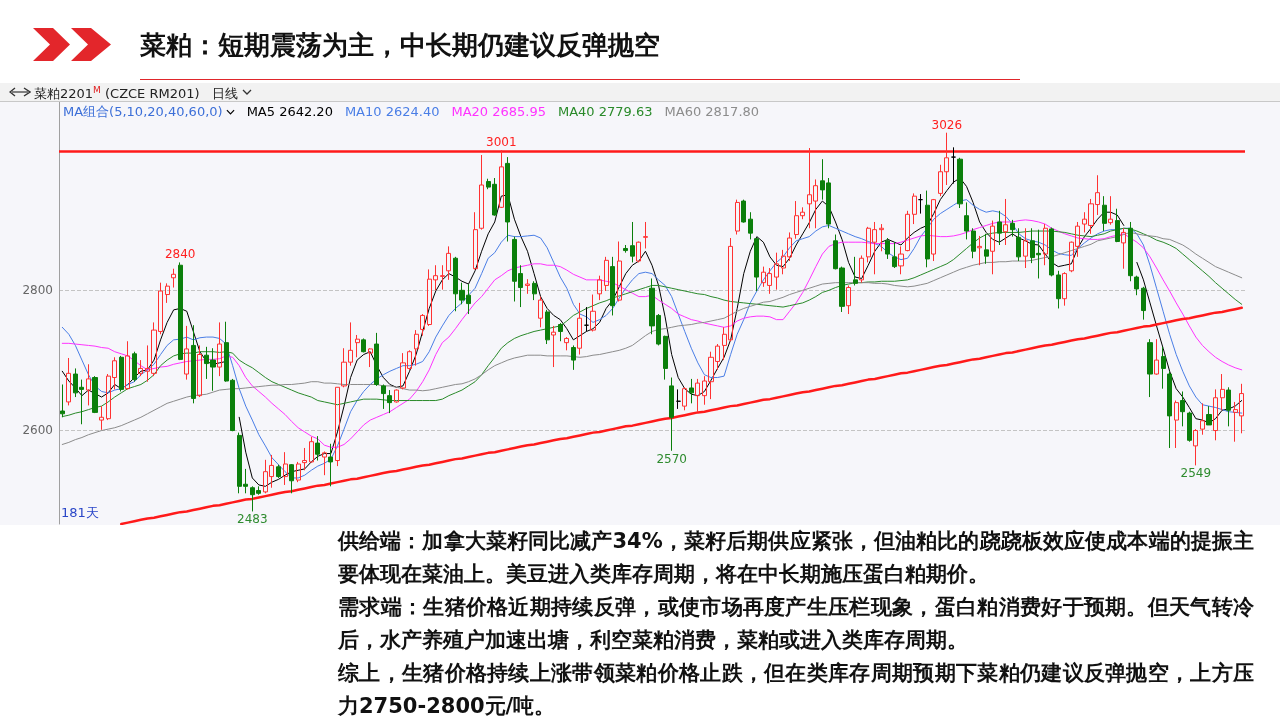  What do you see at coordinates (80, 513) in the screenshot?
I see `annotation: 181天` at bounding box center [80, 513].